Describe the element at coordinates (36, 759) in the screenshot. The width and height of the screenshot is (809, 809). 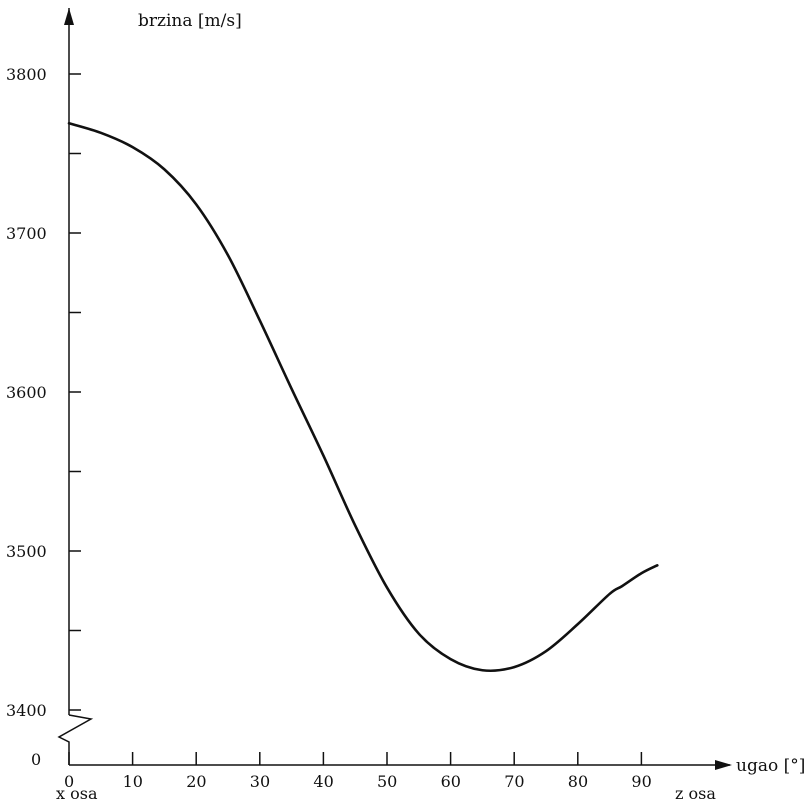
I see `y-zero-label: 0` at that location.